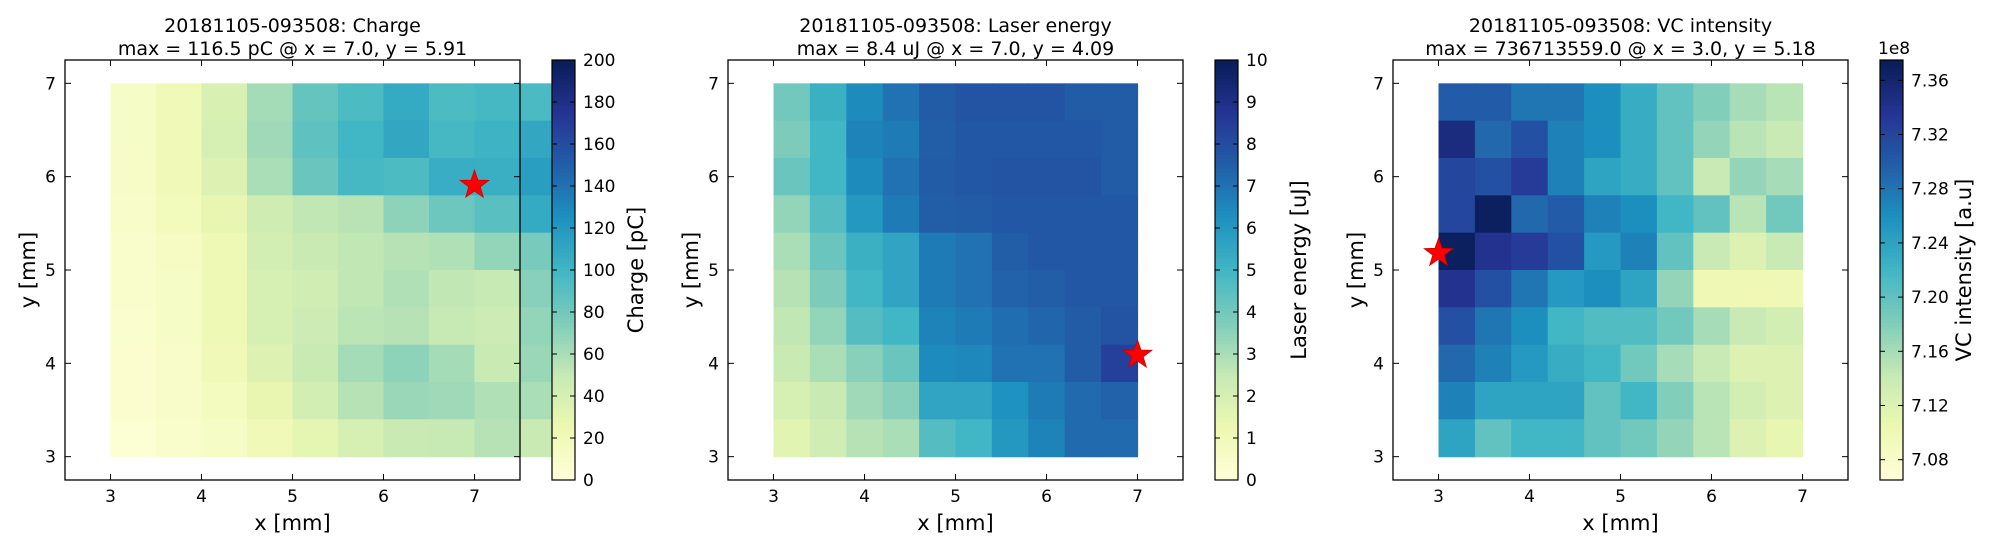 This screenshot has width=2000, height=550. What do you see at coordinates (1620, 523) in the screenshot?
I see `x-axis-label: x [mm]` at bounding box center [1620, 523].